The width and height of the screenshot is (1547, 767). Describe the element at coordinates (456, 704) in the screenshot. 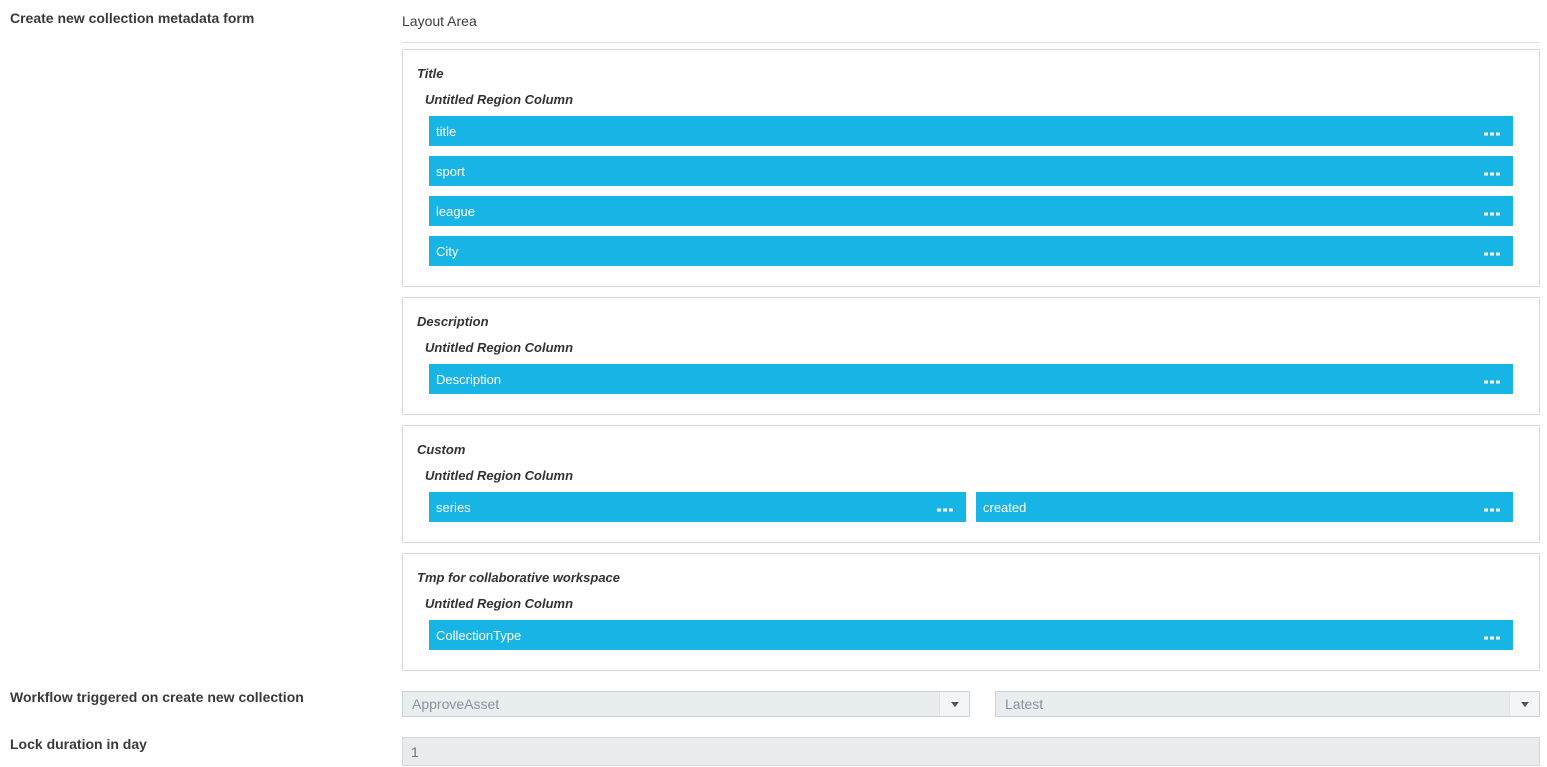

I see `workflow-select-value: ApproveAsset` at that location.